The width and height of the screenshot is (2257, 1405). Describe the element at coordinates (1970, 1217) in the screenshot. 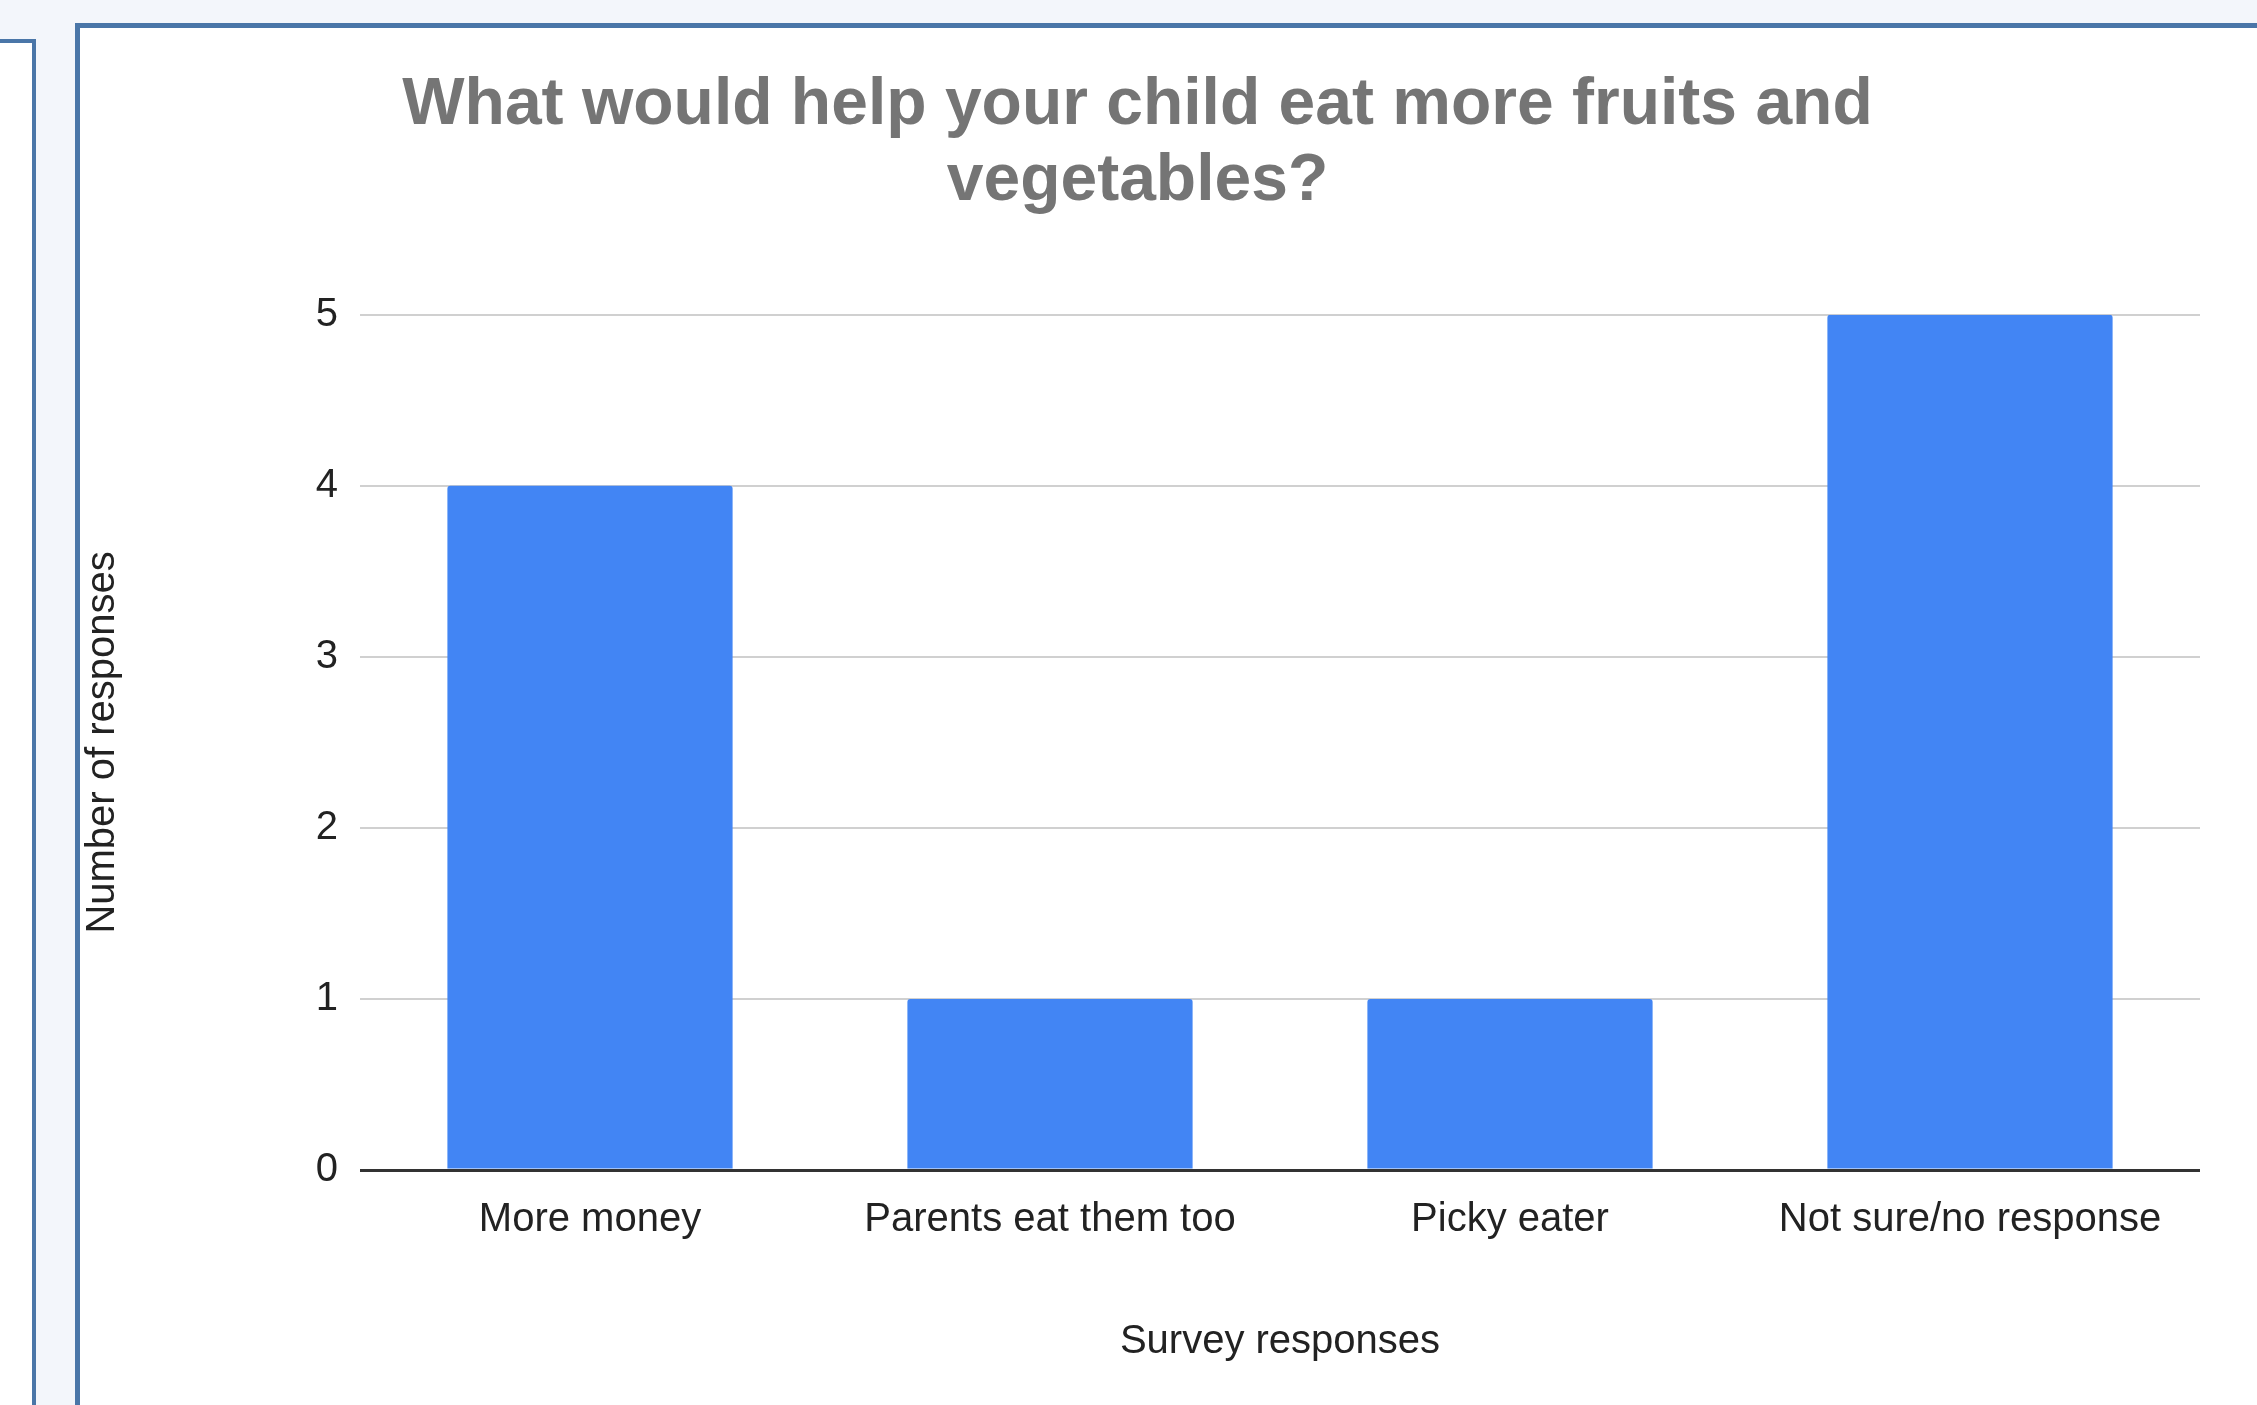

I see `x-tick-label: Not sure/no response` at that location.